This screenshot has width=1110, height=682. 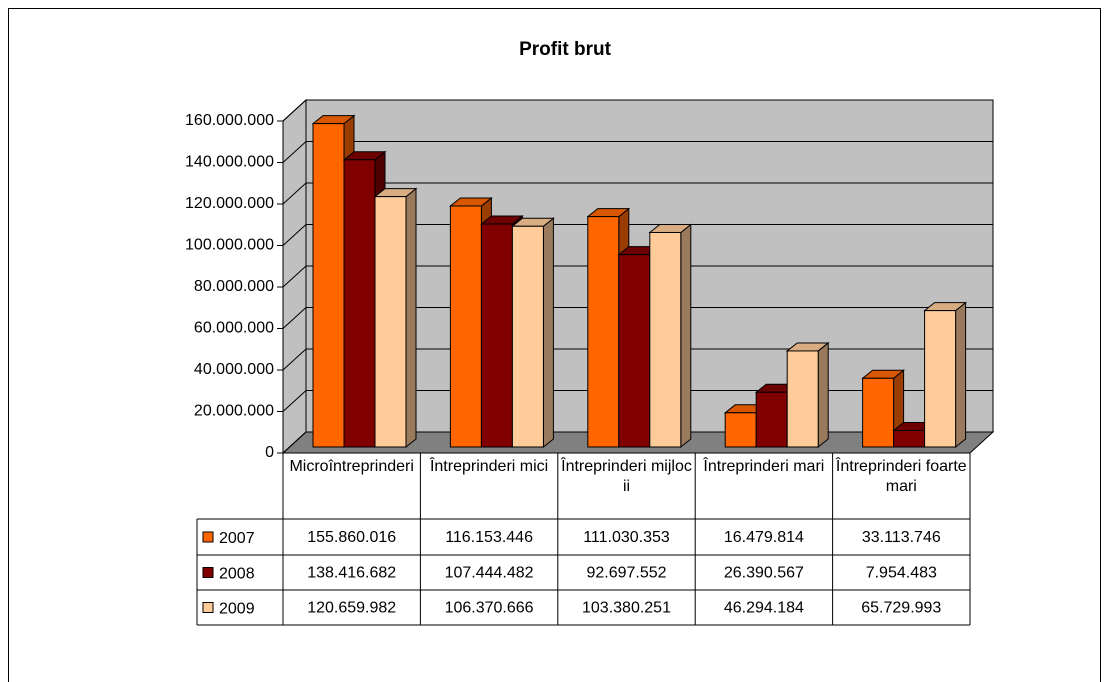 I want to click on y-tick-label: 20.000.000, so click(x=234, y=411).